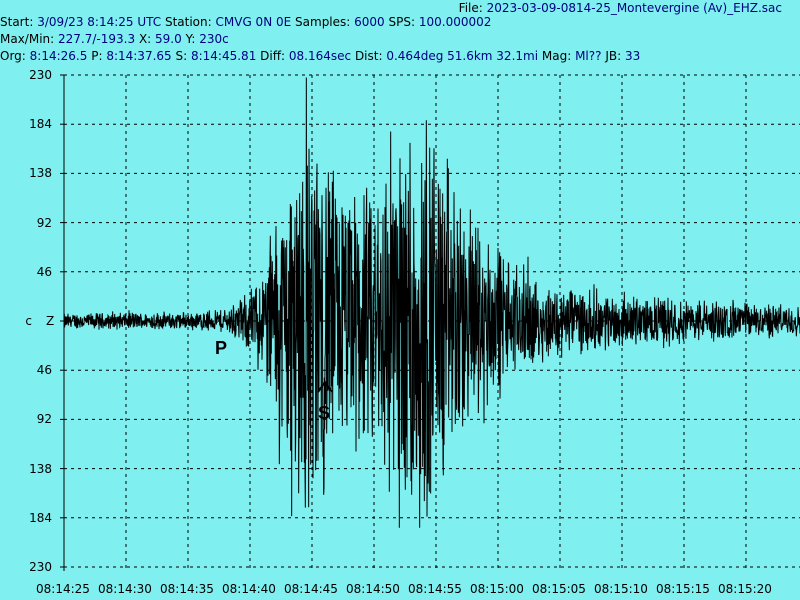 This screenshot has width=800, height=600. I want to click on x-label: X:, so click(145, 39).